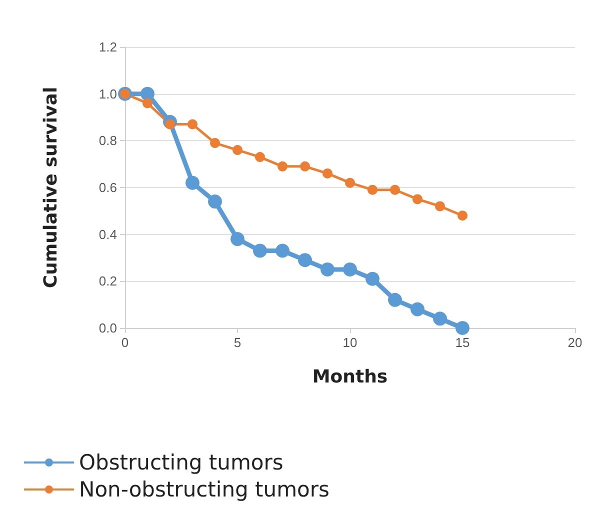  Describe the element at coordinates (238, 342) in the screenshot. I see `x-tick-label: 5` at that location.